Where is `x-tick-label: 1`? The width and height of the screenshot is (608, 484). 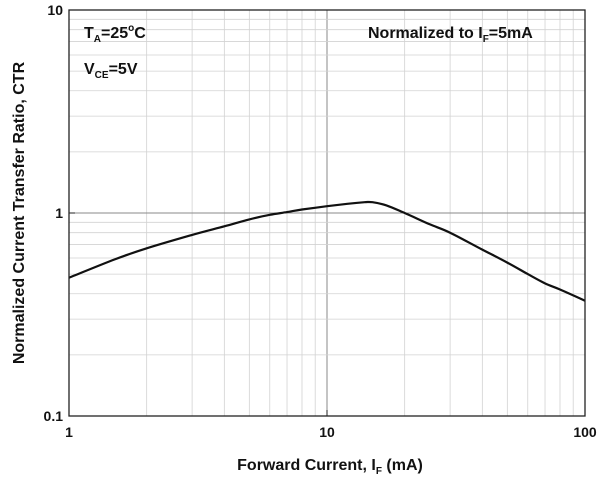
x-tick-label: 1 is located at coordinates (69, 432).